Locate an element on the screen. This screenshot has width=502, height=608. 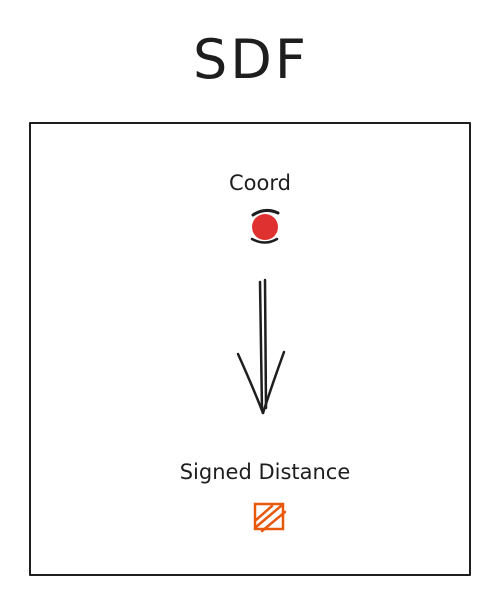
diagram-title: SDF is located at coordinates (251, 59).